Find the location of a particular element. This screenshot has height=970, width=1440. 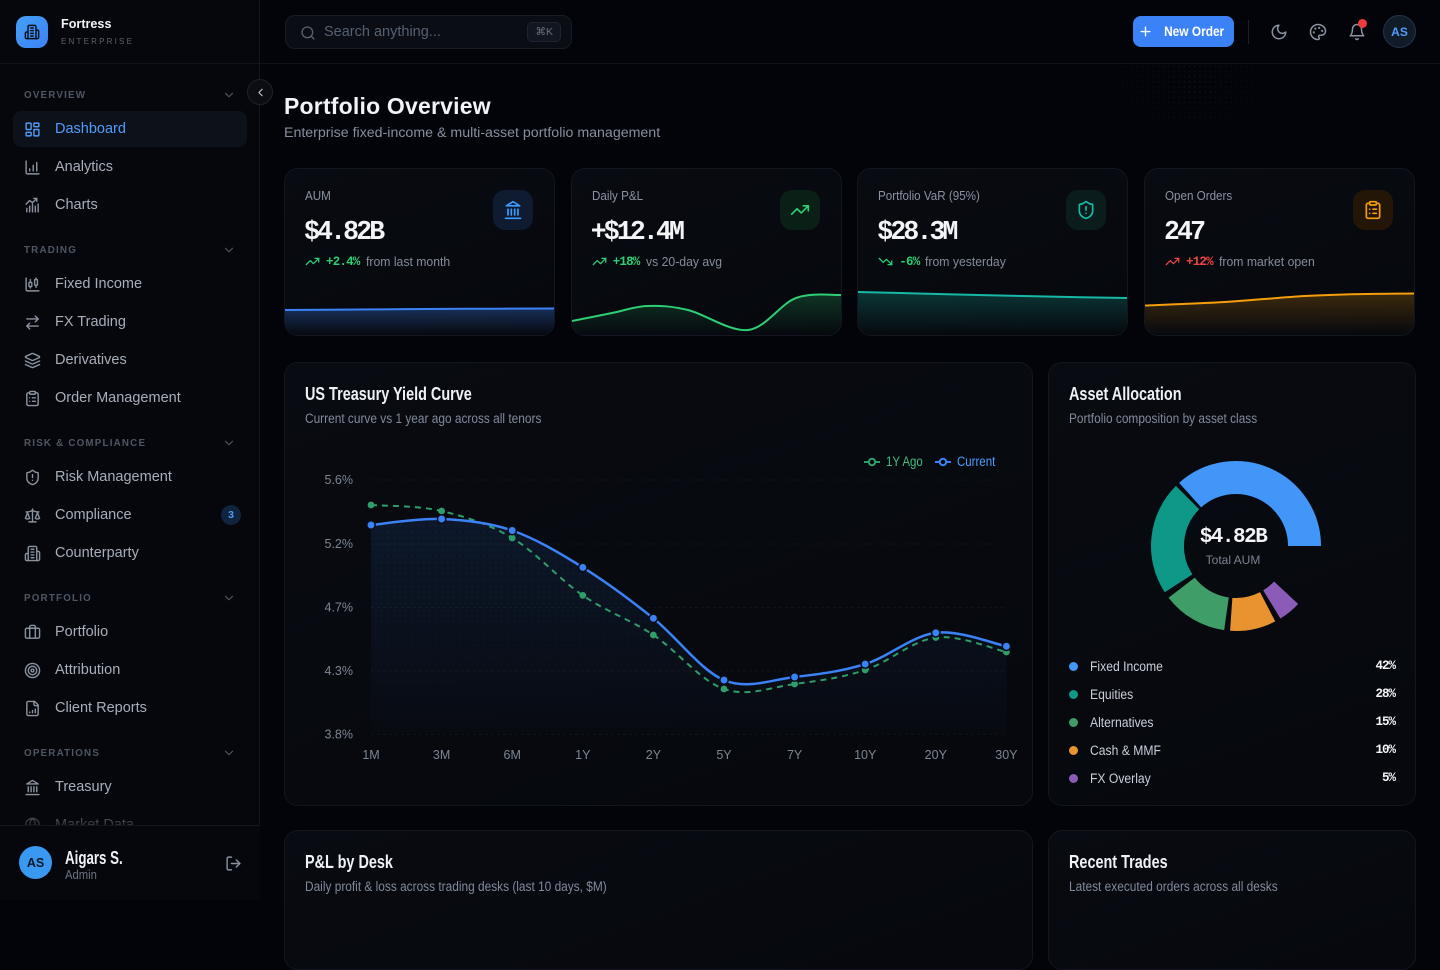

svg-text: 1Y is located at coordinates (583, 755).